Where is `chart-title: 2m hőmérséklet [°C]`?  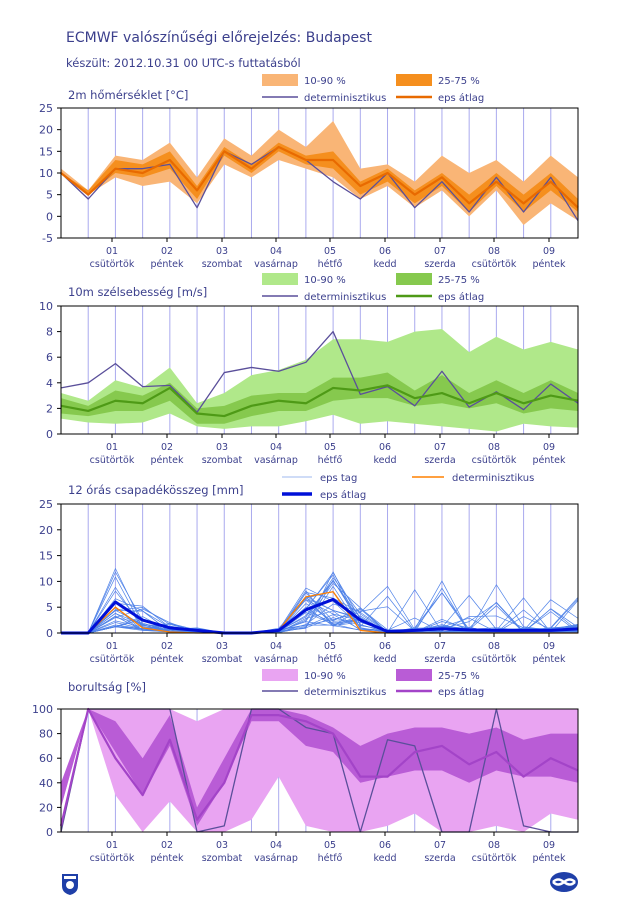 chart-title: 2m hőmérséklet [°C] is located at coordinates (128, 95).